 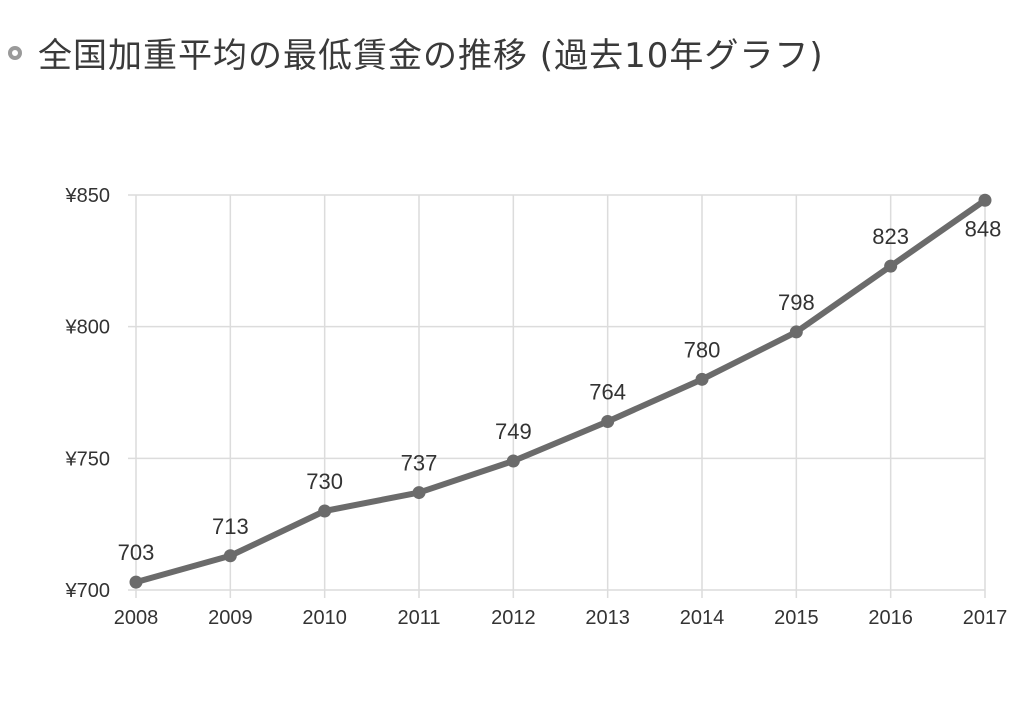 What do you see at coordinates (419, 463) in the screenshot?
I see `data-label: 737` at bounding box center [419, 463].